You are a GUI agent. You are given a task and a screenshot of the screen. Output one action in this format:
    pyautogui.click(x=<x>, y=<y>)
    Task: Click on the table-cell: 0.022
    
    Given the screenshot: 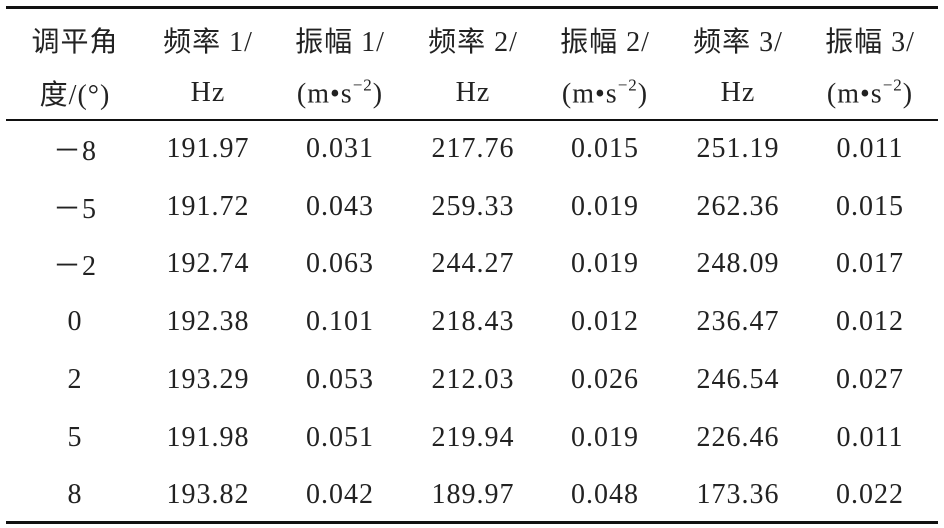 What is the action you would take?
    pyautogui.click(x=870, y=495)
    